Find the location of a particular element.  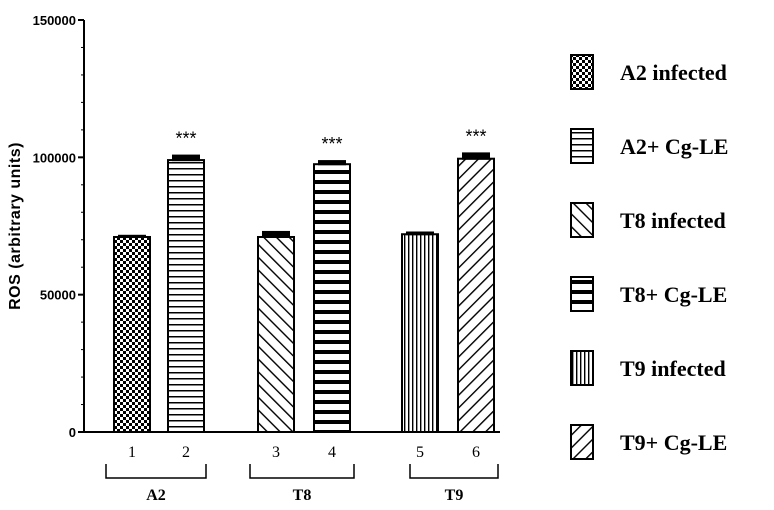

legend-label: T8 infected is located at coordinates (673, 220).